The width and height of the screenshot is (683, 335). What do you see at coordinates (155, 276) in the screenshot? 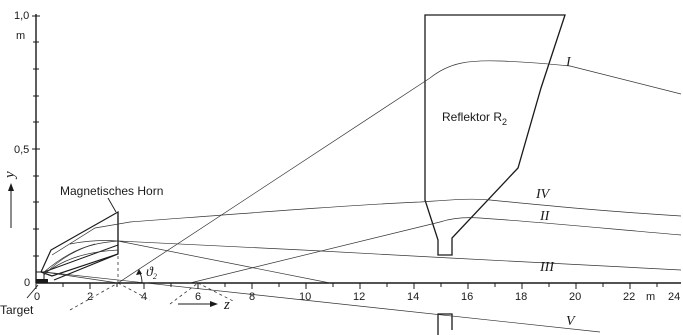
I see `angle-label-sub: 2` at bounding box center [155, 276].